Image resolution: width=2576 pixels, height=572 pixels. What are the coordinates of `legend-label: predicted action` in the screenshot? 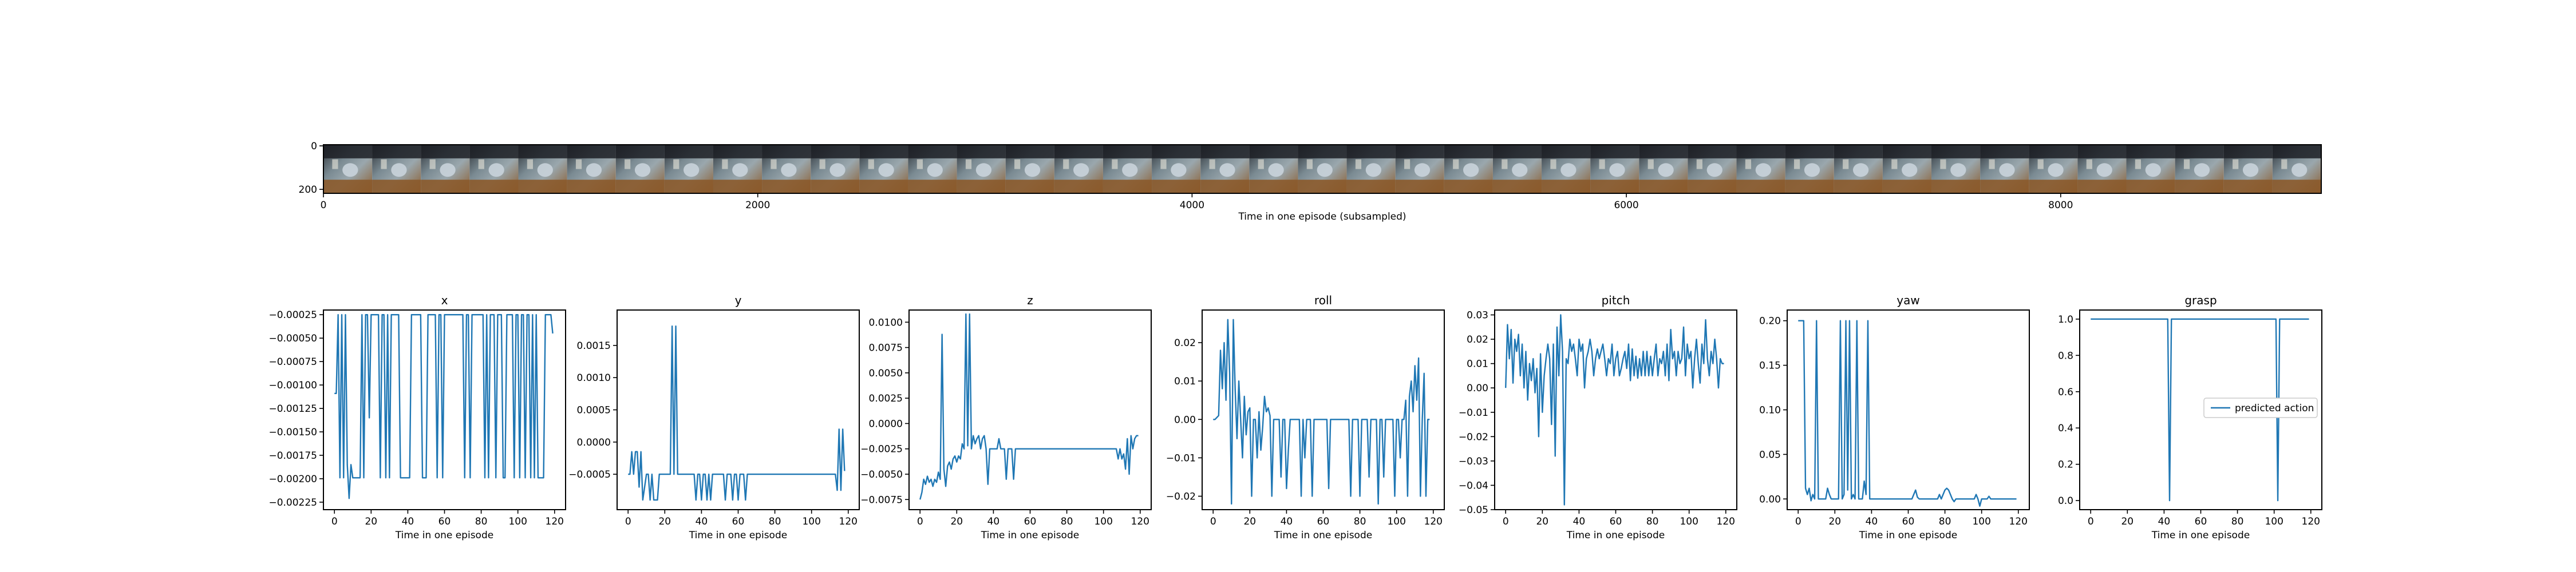 It's located at (2274, 408).